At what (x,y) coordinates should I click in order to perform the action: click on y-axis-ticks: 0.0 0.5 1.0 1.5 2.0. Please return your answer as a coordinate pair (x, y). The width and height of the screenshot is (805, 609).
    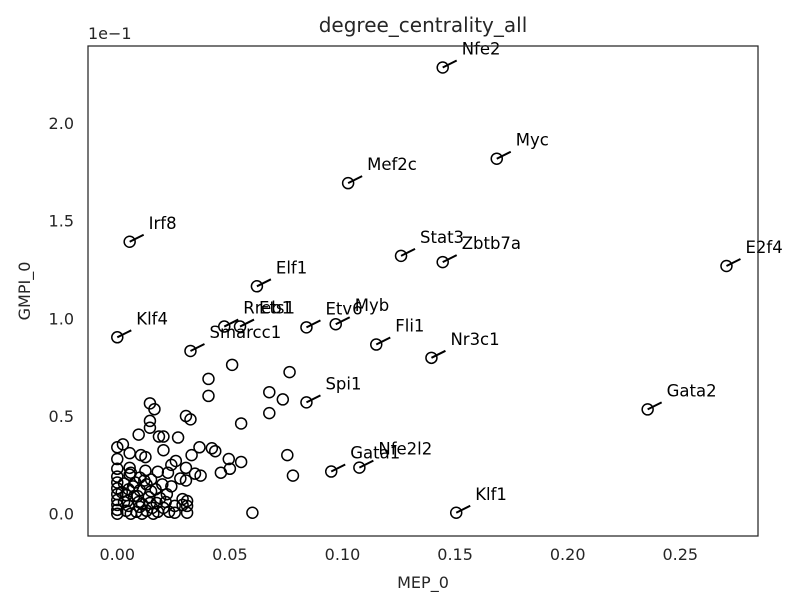
    Looking at the image, I should click on (61, 319).